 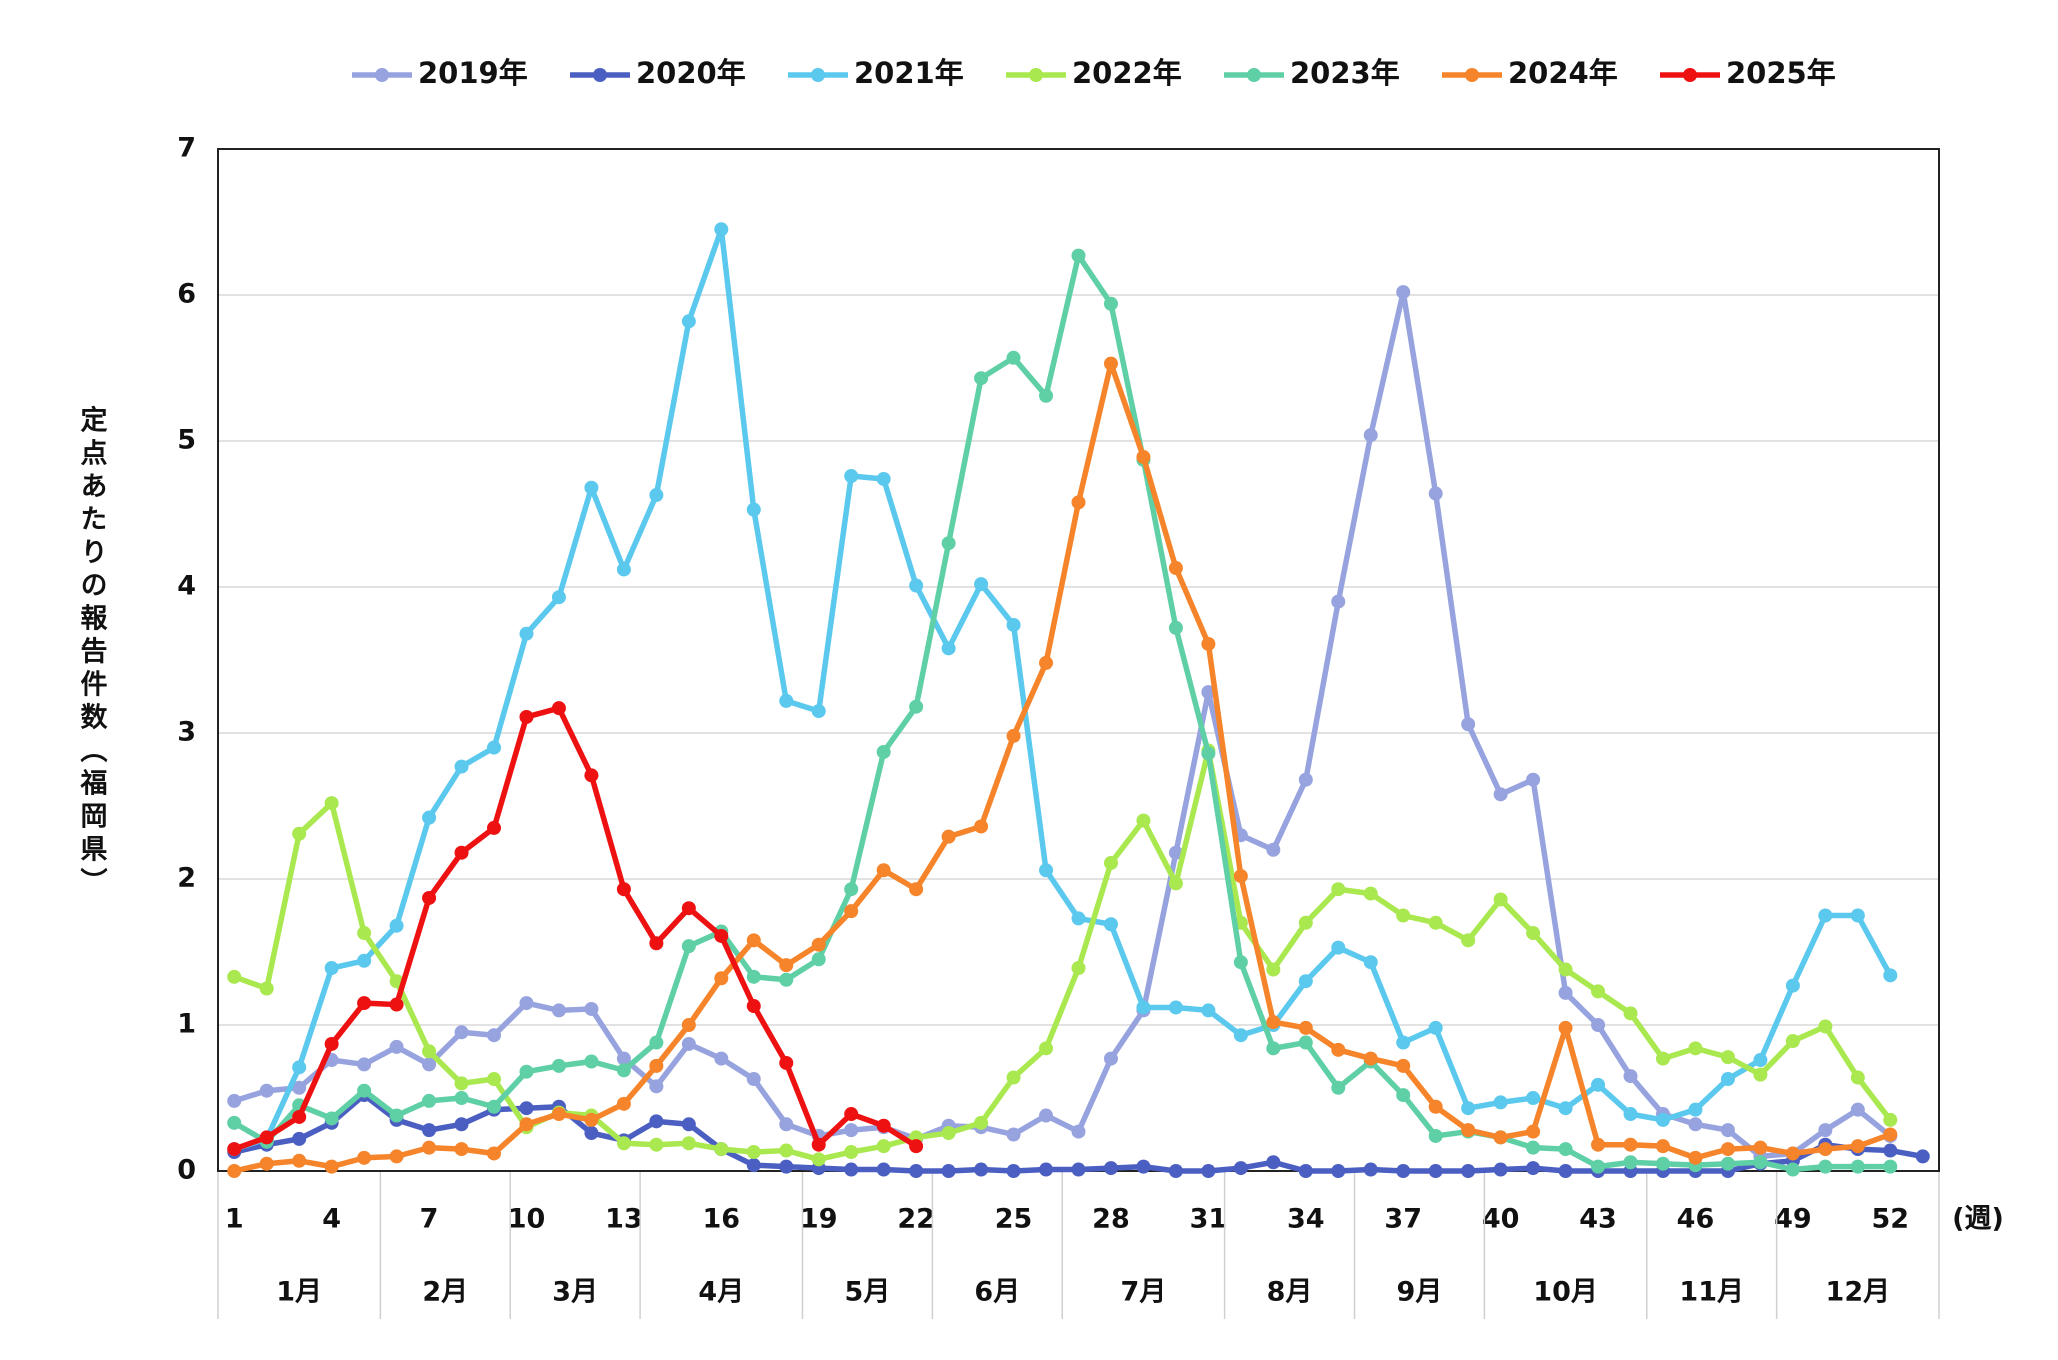 I want to click on month-label: 8月, so click(x=1290, y=1292).